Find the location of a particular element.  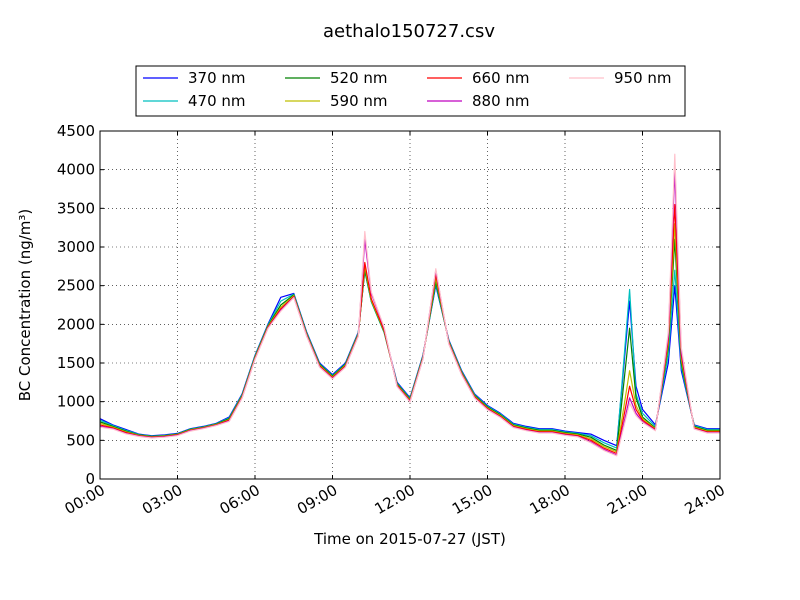

y-tick-label: 3000 is located at coordinates (76, 247).